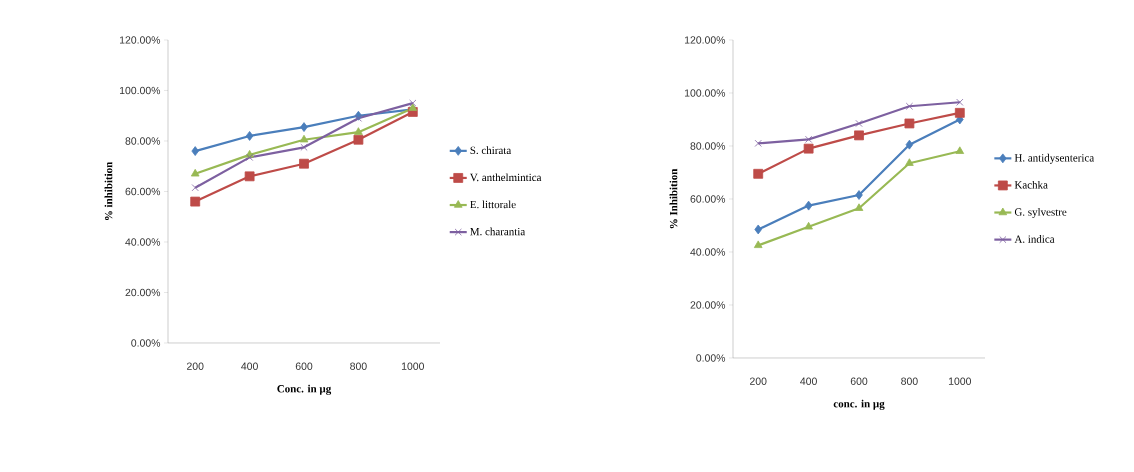 Image resolution: width=1134 pixels, height=472 pixels. Describe the element at coordinates (673, 198) in the screenshot. I see `y-axis-title: % Inhibition` at that location.